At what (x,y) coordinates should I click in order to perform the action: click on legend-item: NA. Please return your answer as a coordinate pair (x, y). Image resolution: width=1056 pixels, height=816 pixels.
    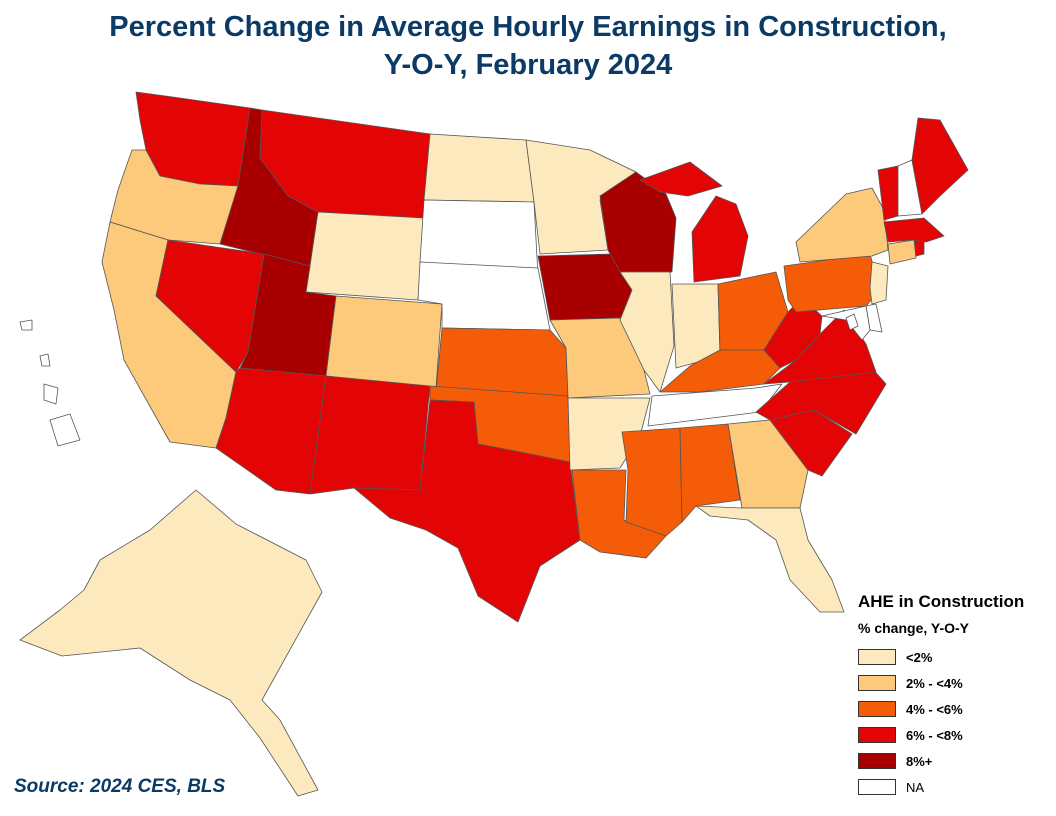
    Looking at the image, I should click on (953, 787).